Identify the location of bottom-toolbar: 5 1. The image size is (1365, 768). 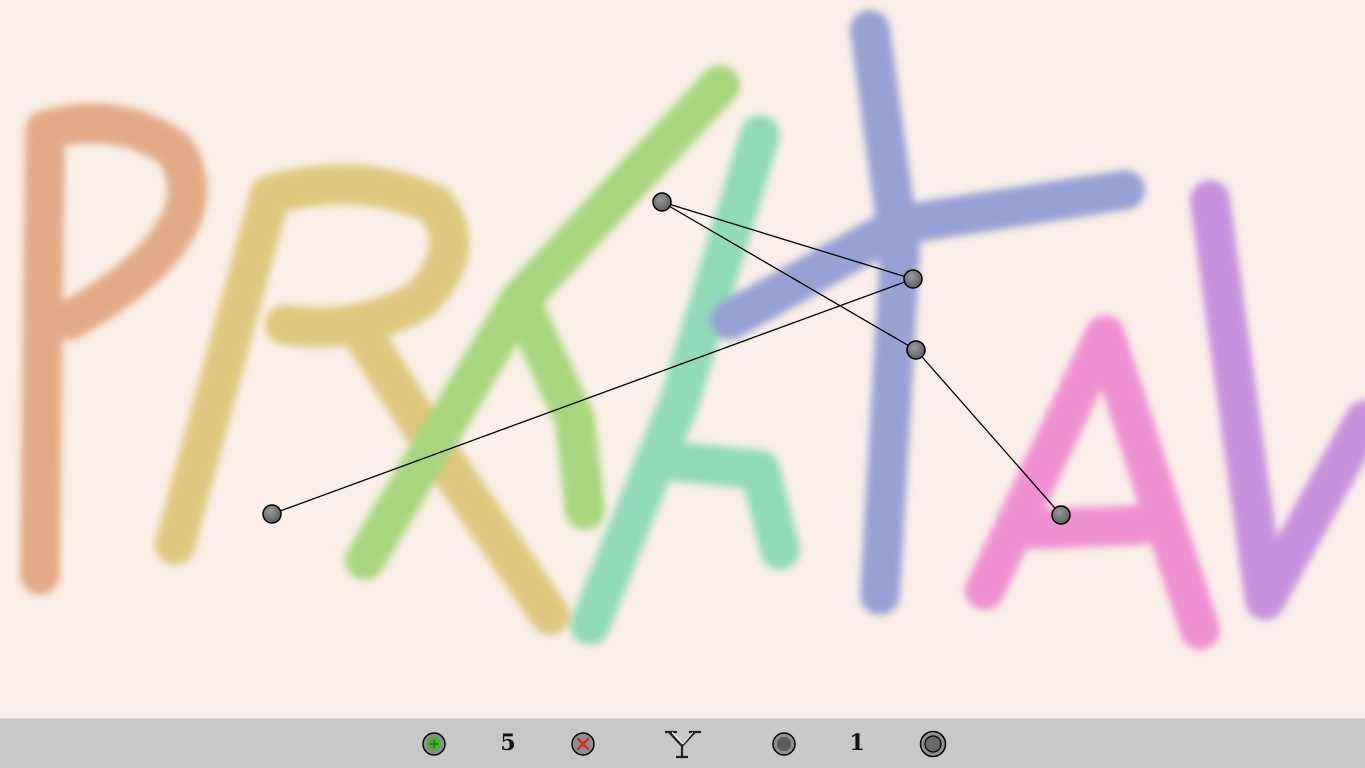
(682, 743).